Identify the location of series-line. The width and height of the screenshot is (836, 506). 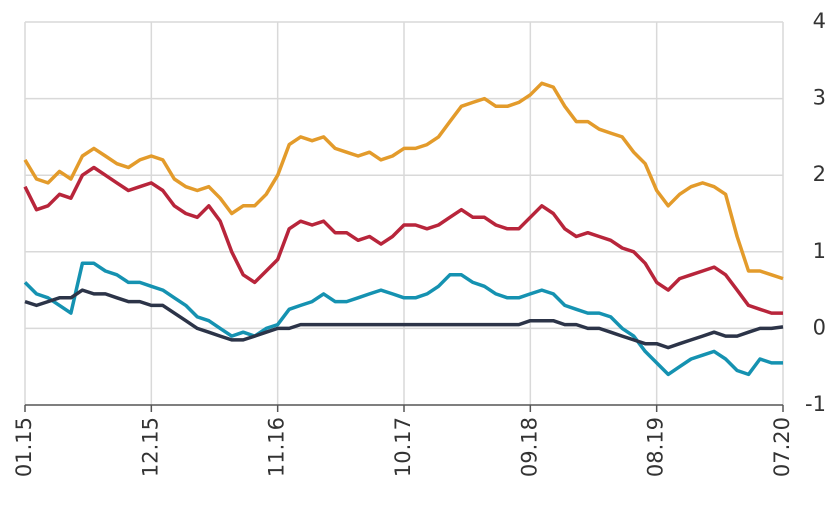
(404, 319).